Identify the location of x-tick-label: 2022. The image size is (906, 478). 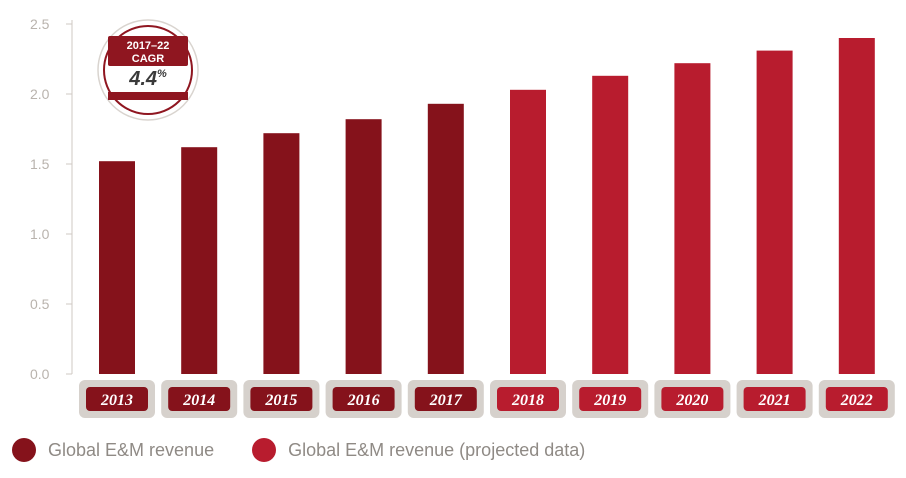
(856, 400).